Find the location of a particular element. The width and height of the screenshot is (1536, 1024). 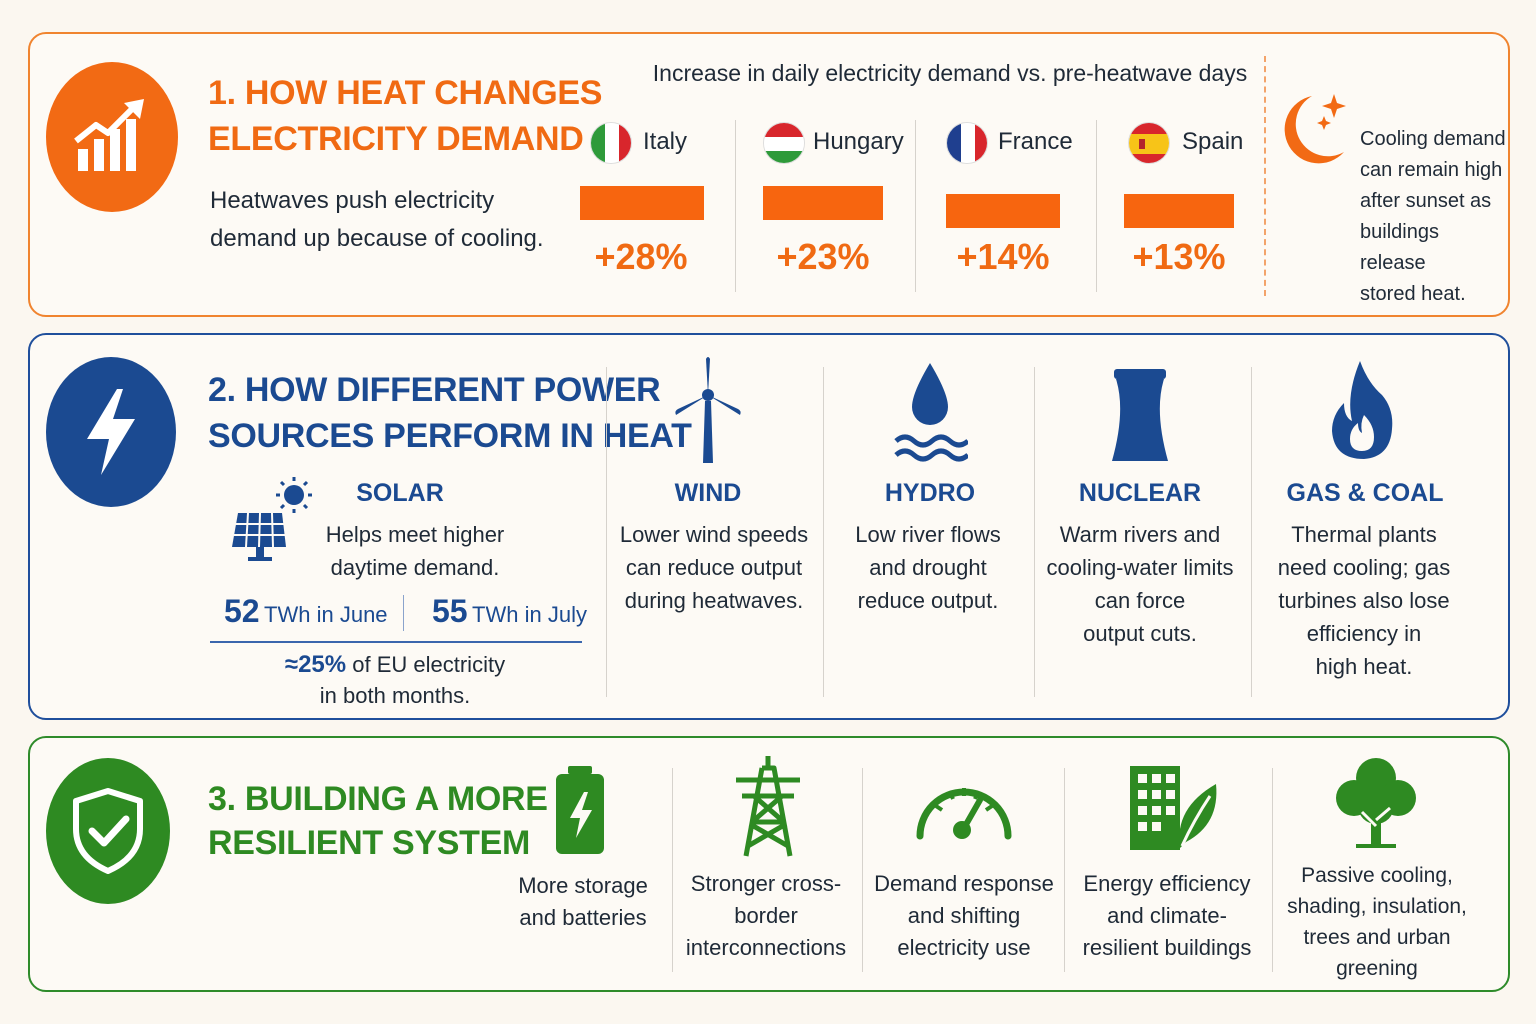

italy-flag-icon is located at coordinates (611, 143).